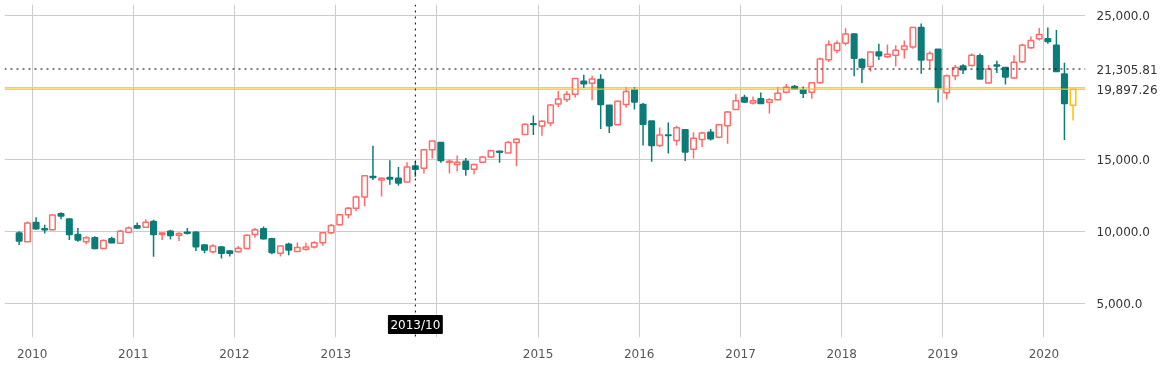 The height and width of the screenshot is (371, 1164). What do you see at coordinates (841, 353) in the screenshot?
I see `x-tick-label: 2018` at bounding box center [841, 353].